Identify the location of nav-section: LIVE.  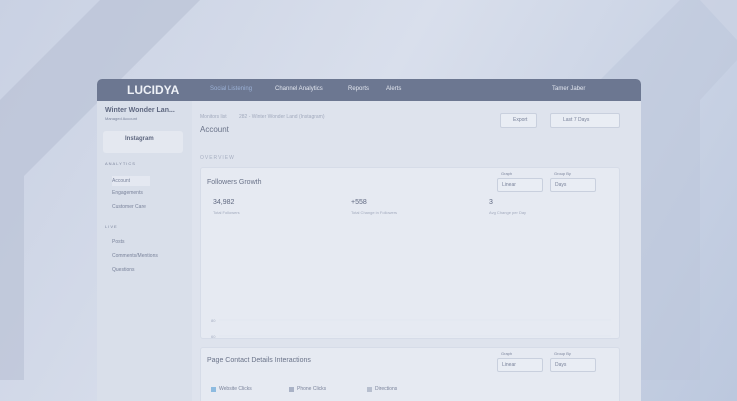
(111, 226).